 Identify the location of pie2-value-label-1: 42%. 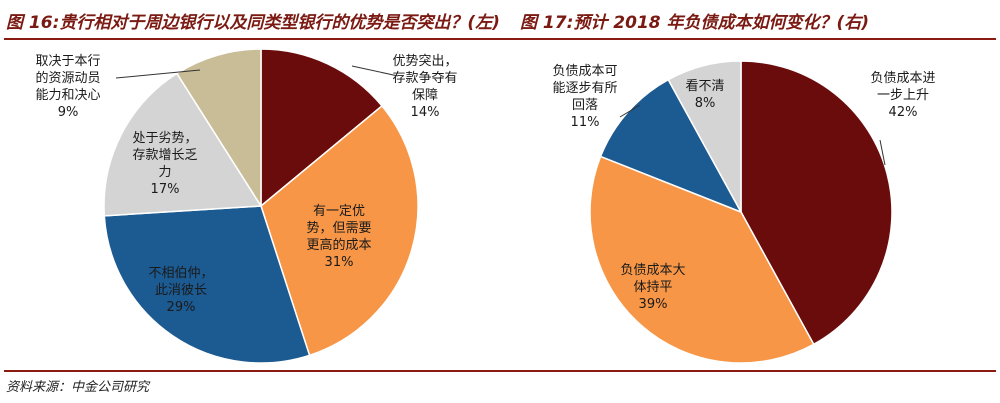
(903, 112).